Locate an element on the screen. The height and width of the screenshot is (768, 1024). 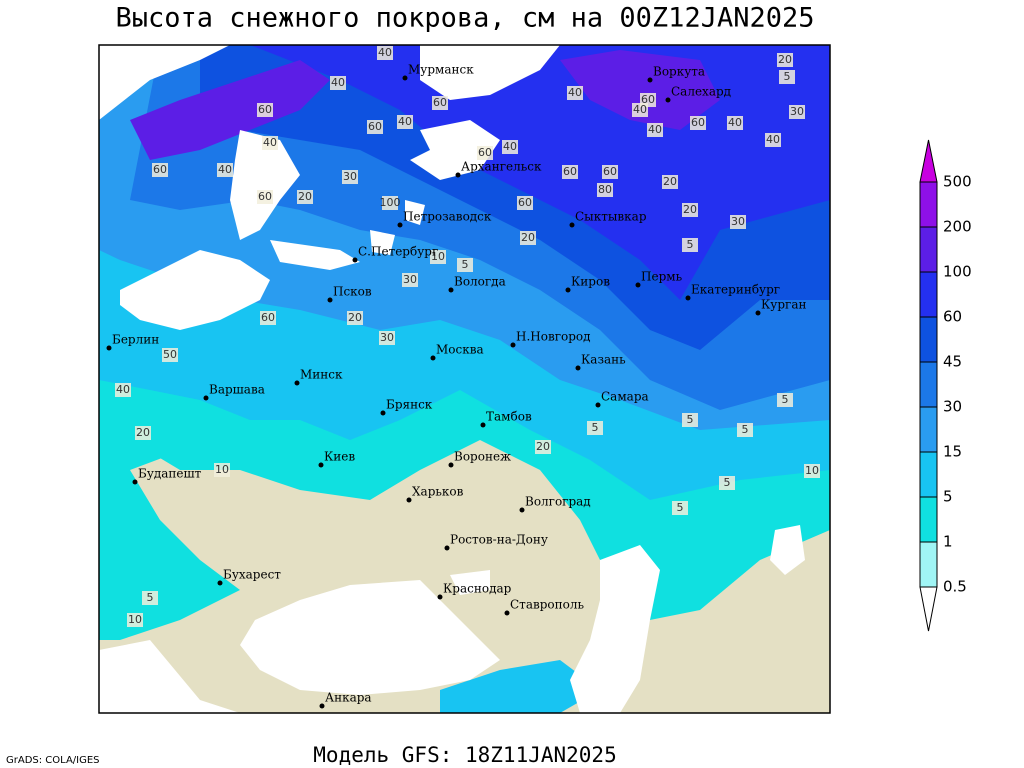
city-label: Брянск is located at coordinates (409, 405).